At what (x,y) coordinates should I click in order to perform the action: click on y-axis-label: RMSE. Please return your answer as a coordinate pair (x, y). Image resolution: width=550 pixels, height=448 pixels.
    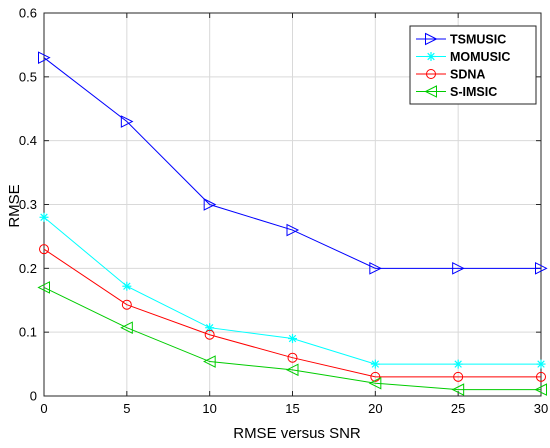
    Looking at the image, I should click on (14, 205).